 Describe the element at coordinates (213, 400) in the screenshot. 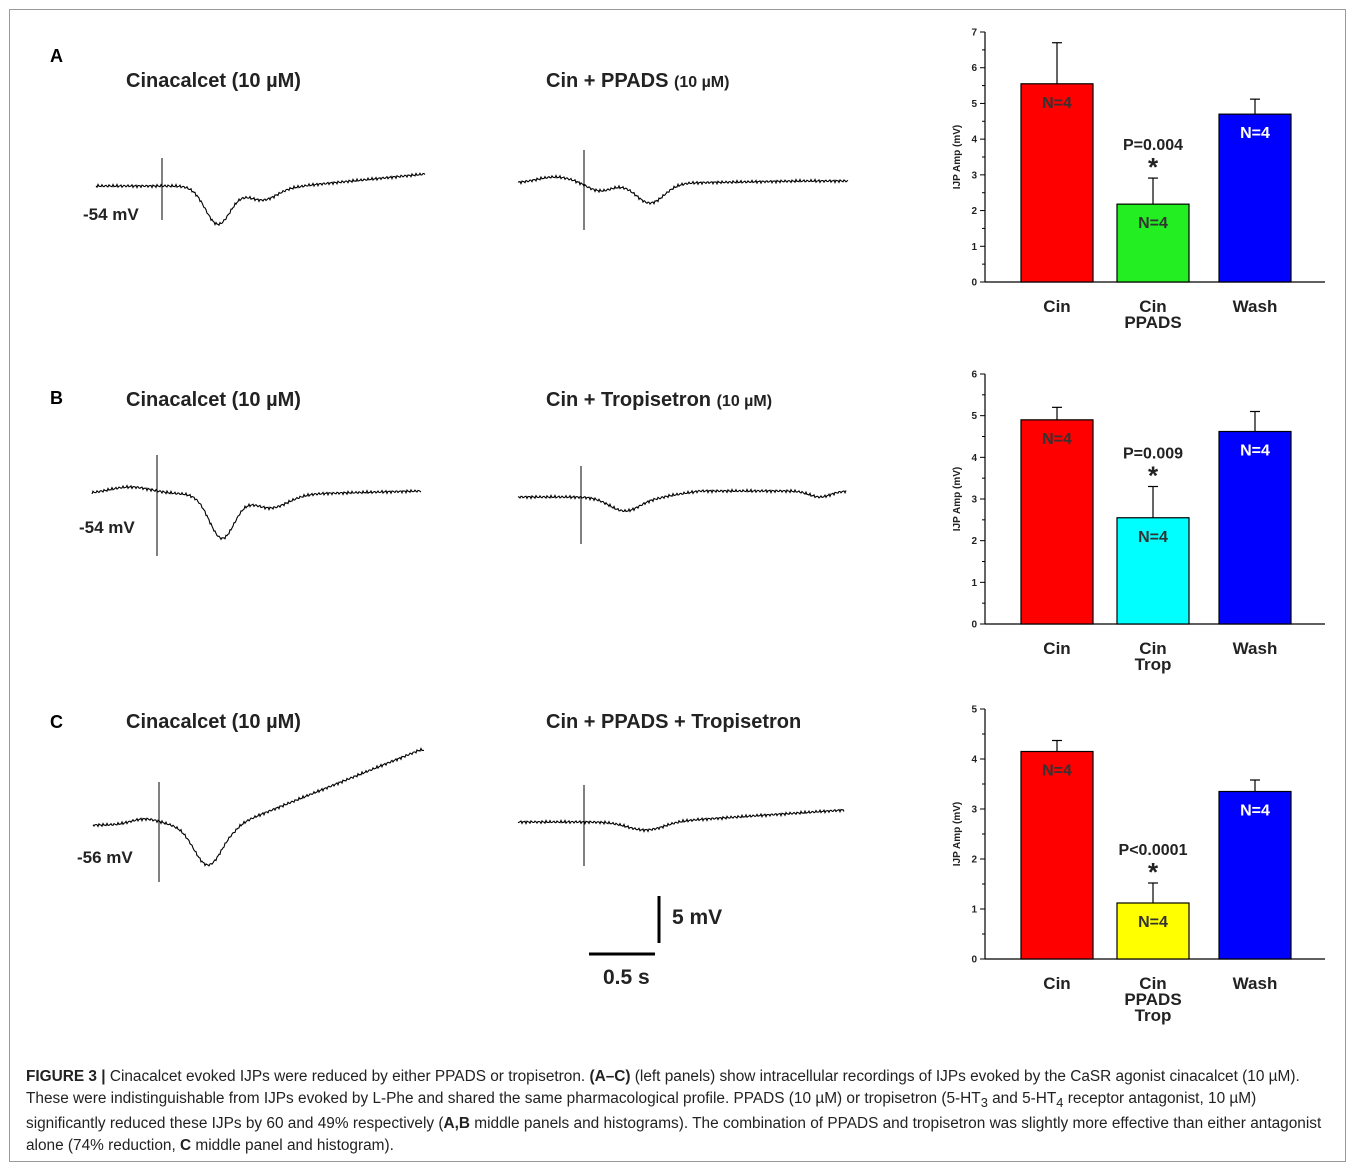

I see `panel-b-left-title: Cinacalcet (10 µM)` at that location.